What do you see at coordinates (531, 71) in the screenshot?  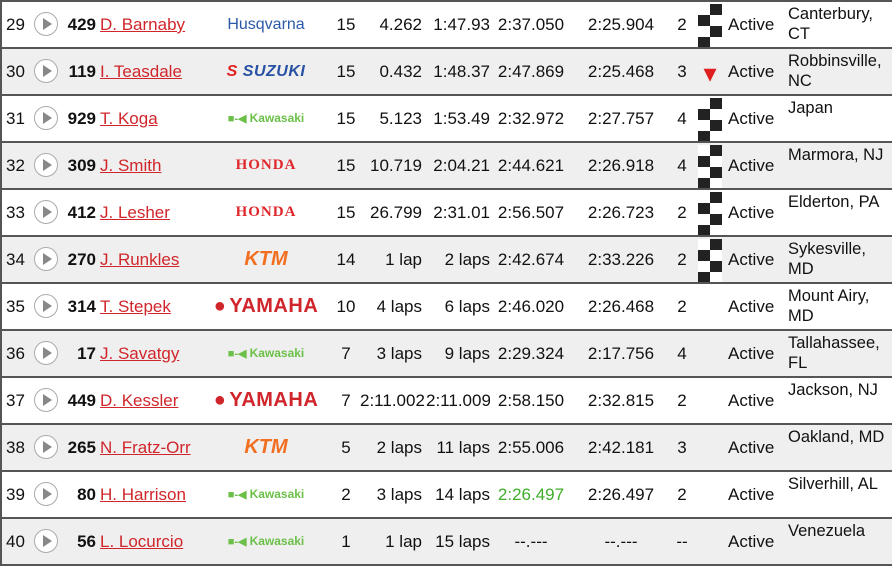 I see `last-lap: 2:47.869` at bounding box center [531, 71].